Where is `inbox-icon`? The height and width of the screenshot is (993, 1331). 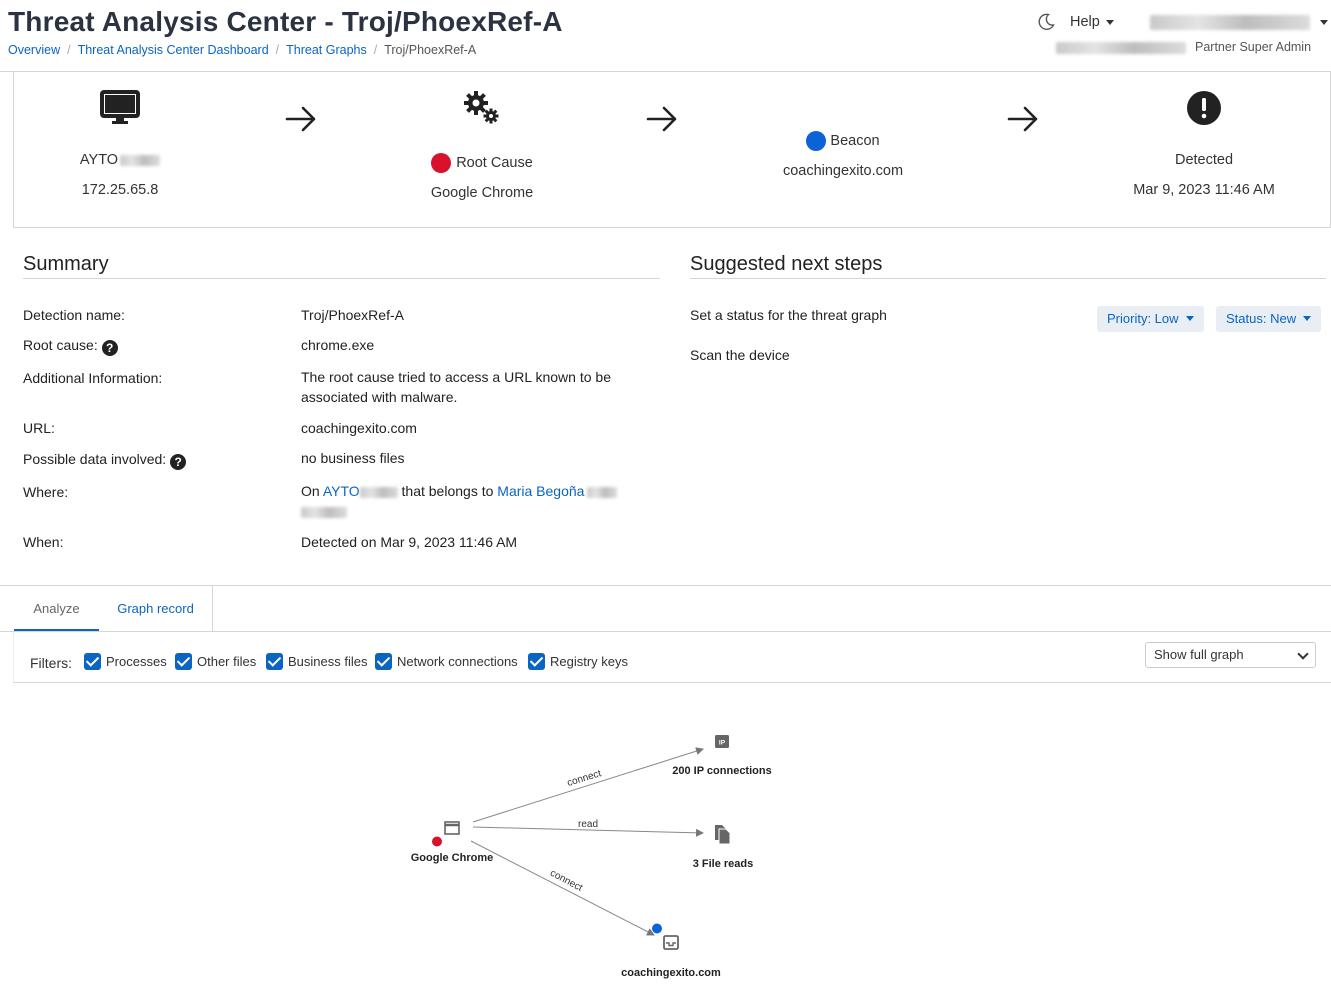
inbox-icon is located at coordinates (671, 942).